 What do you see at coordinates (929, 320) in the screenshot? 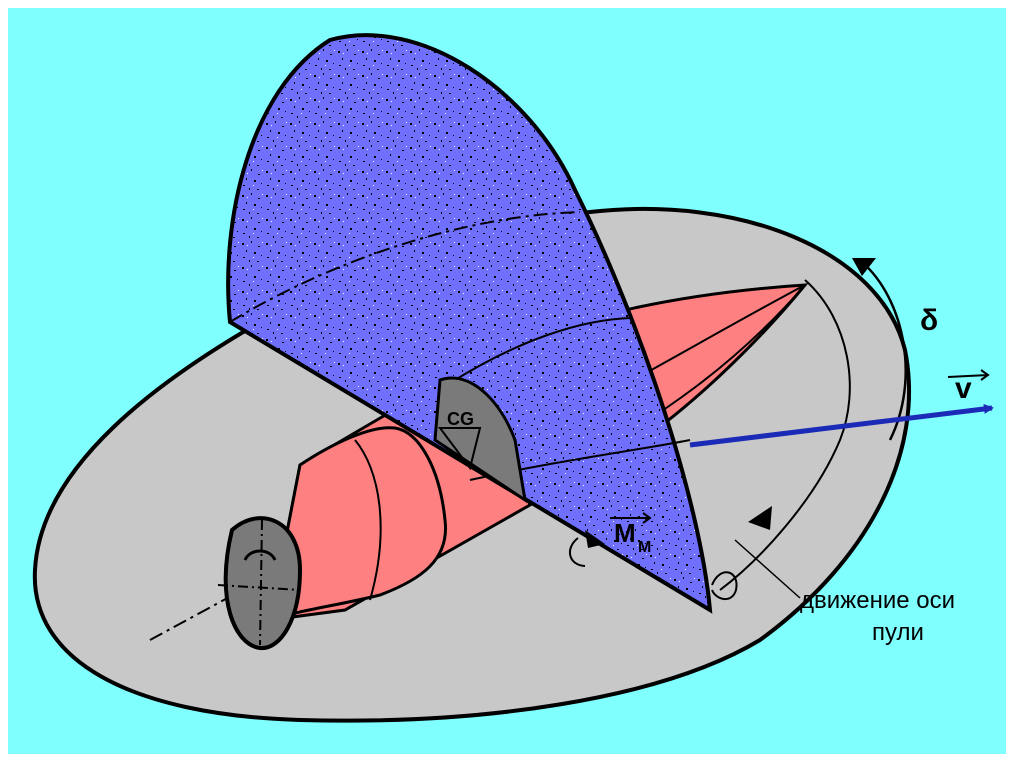
I see `delta-label: δ` at bounding box center [929, 320].